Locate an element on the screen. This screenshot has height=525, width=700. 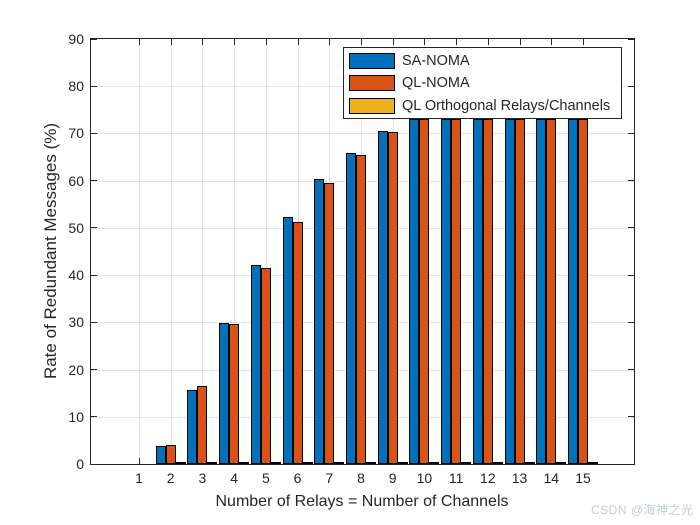
legend-label: QL Orthogonal Relays/Channels is located at coordinates (506, 105).